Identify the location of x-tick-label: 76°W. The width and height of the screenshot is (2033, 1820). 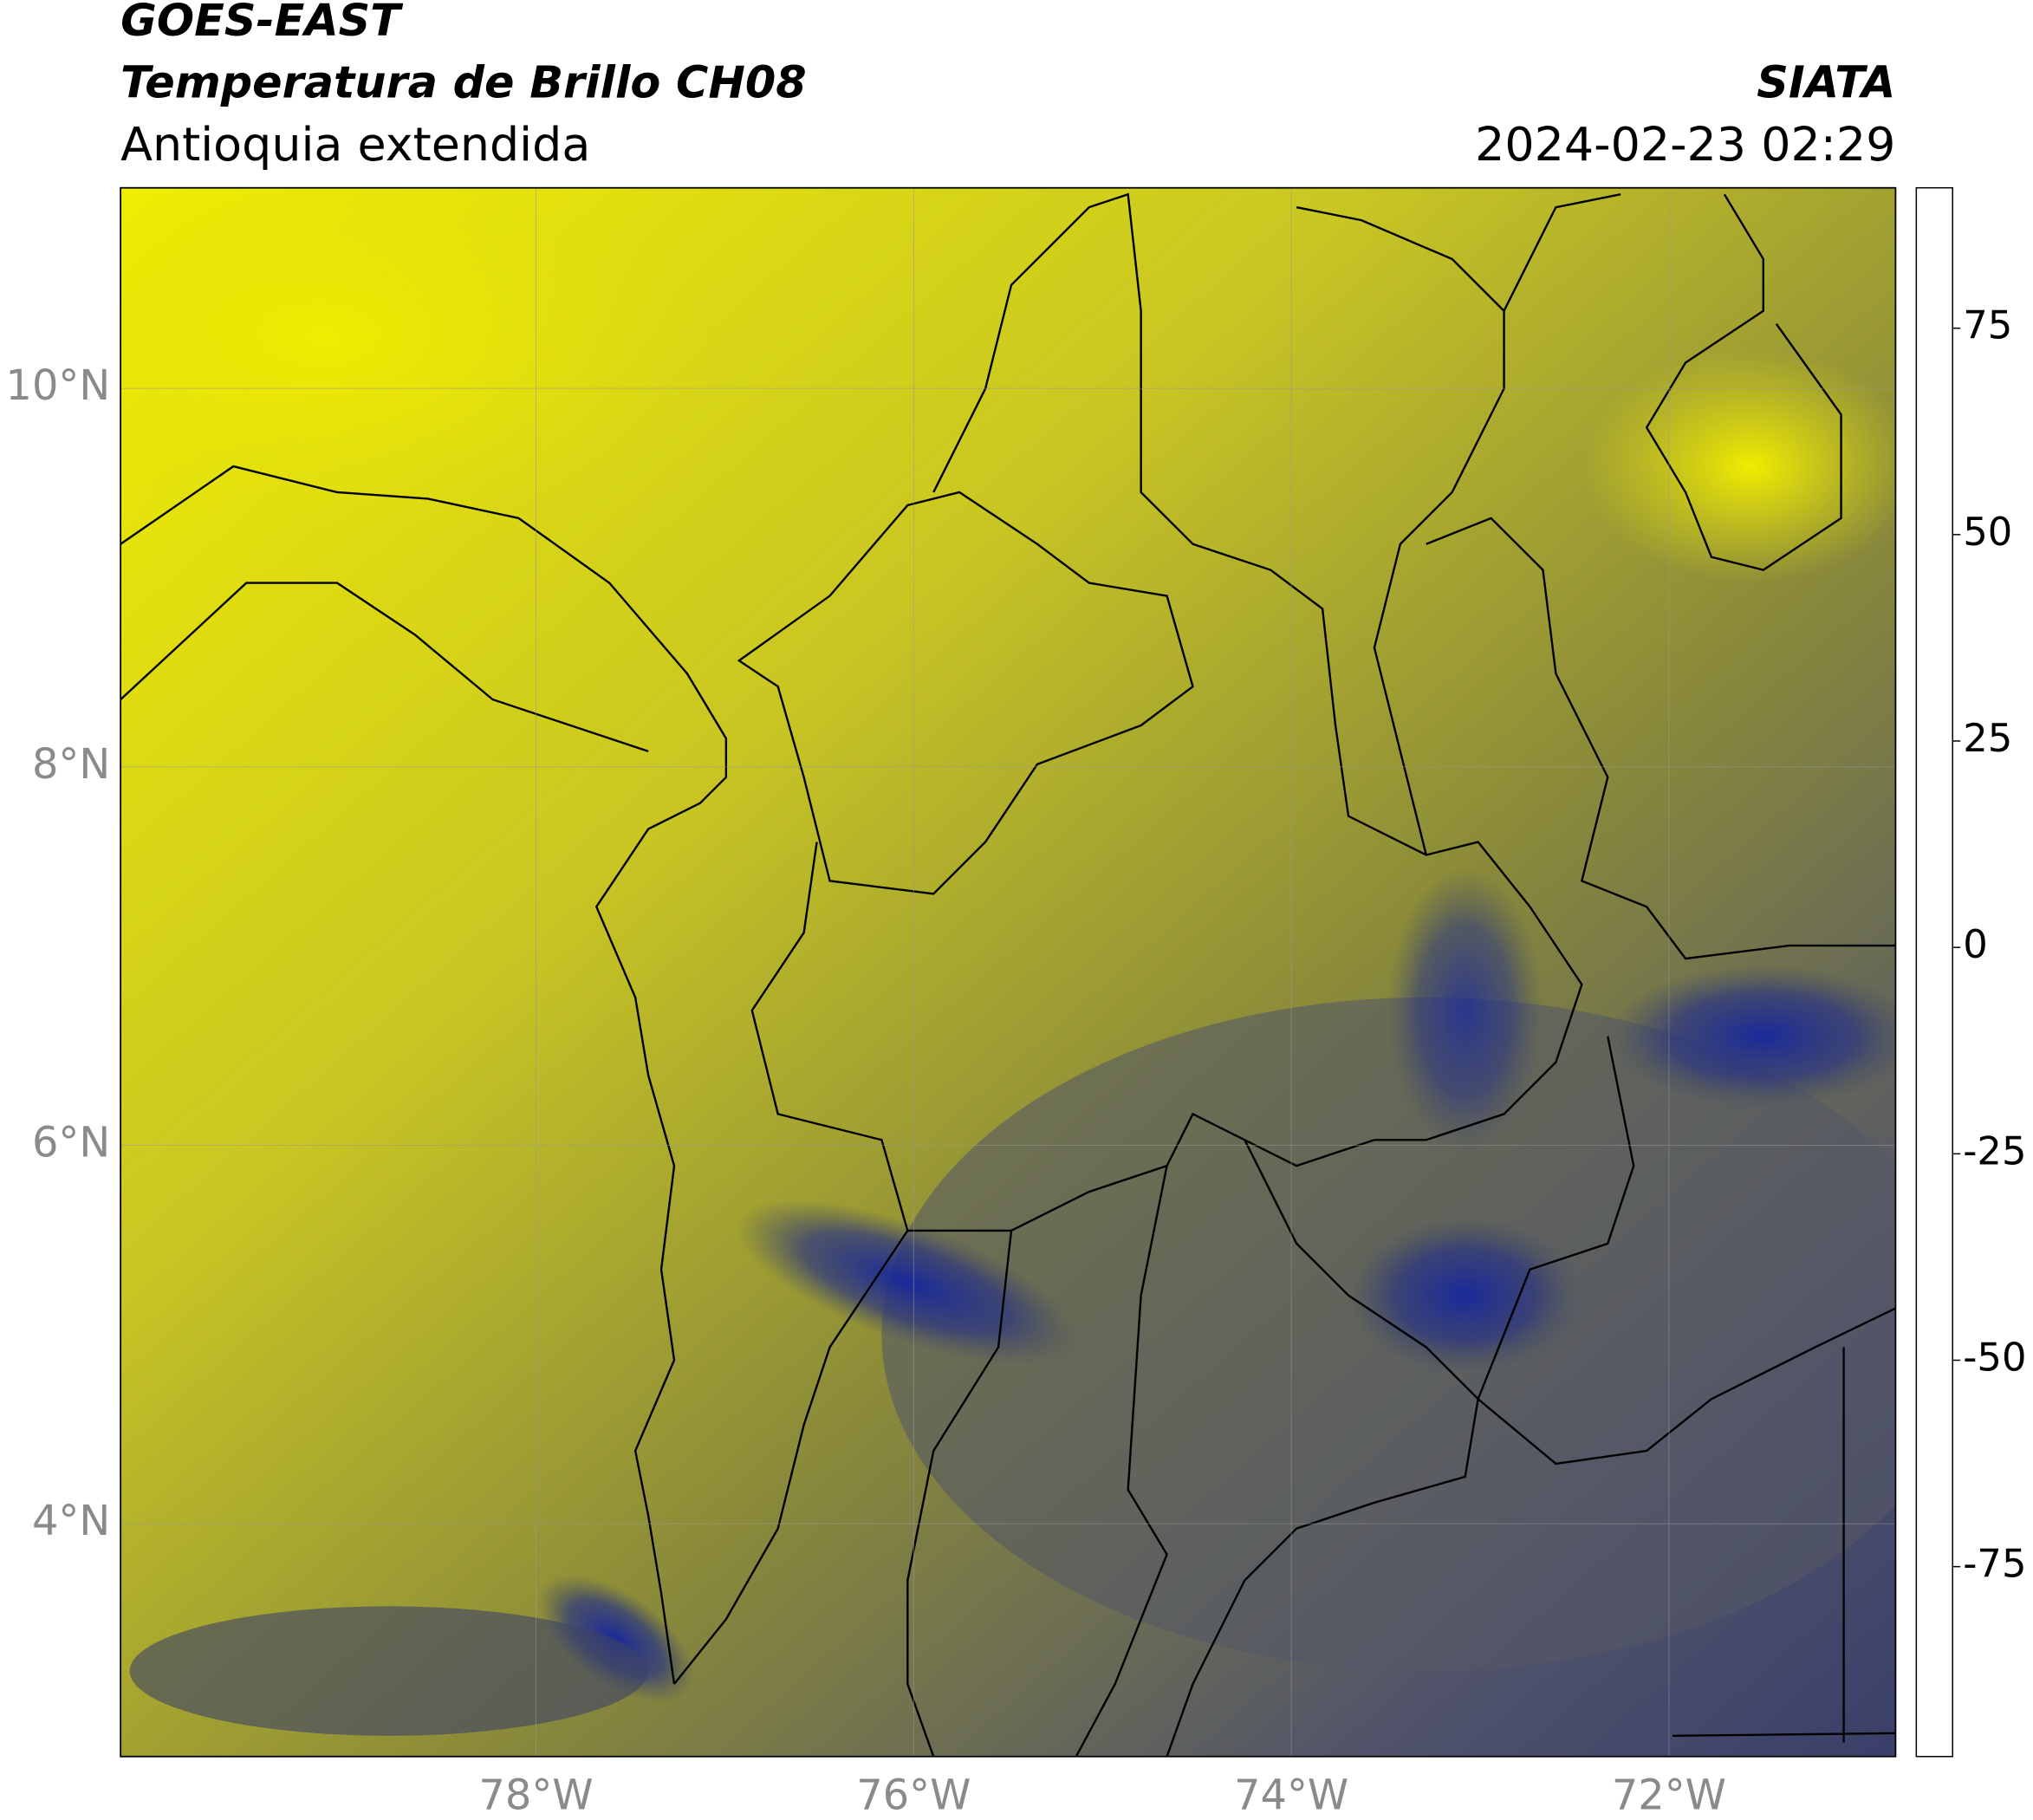
(914, 1796).